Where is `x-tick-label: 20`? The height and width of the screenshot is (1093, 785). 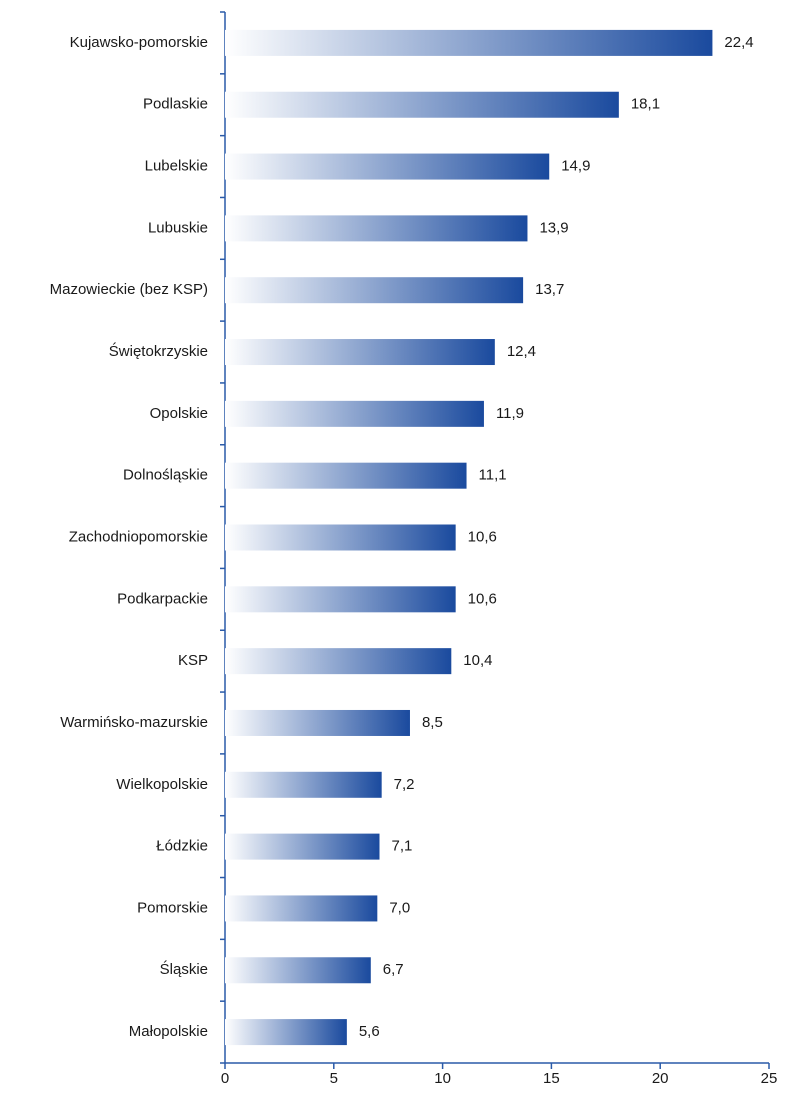
x-tick-label: 20 is located at coordinates (660, 1078).